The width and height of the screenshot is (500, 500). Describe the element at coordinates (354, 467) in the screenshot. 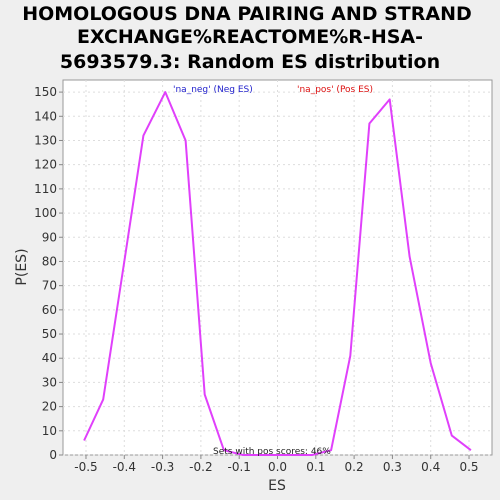

I see `x-tick-label: 0.2` at that location.